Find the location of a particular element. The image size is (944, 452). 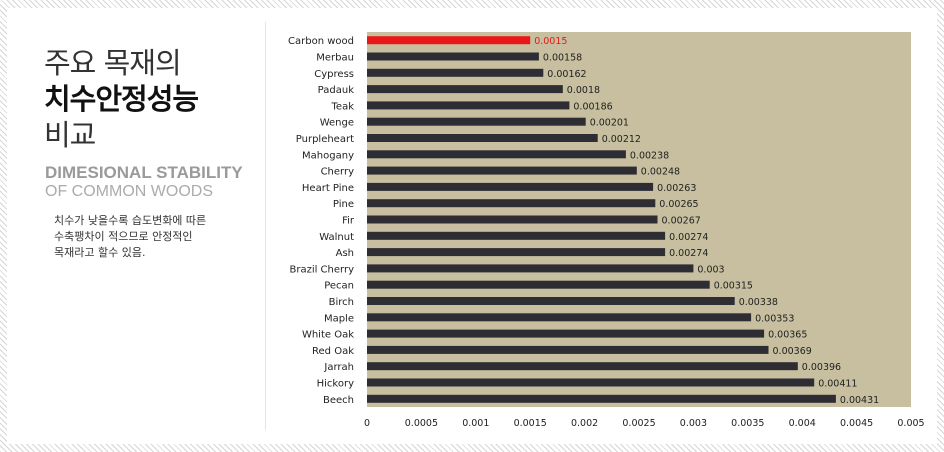

x-tick-label: 0.0045 is located at coordinates (856, 423).